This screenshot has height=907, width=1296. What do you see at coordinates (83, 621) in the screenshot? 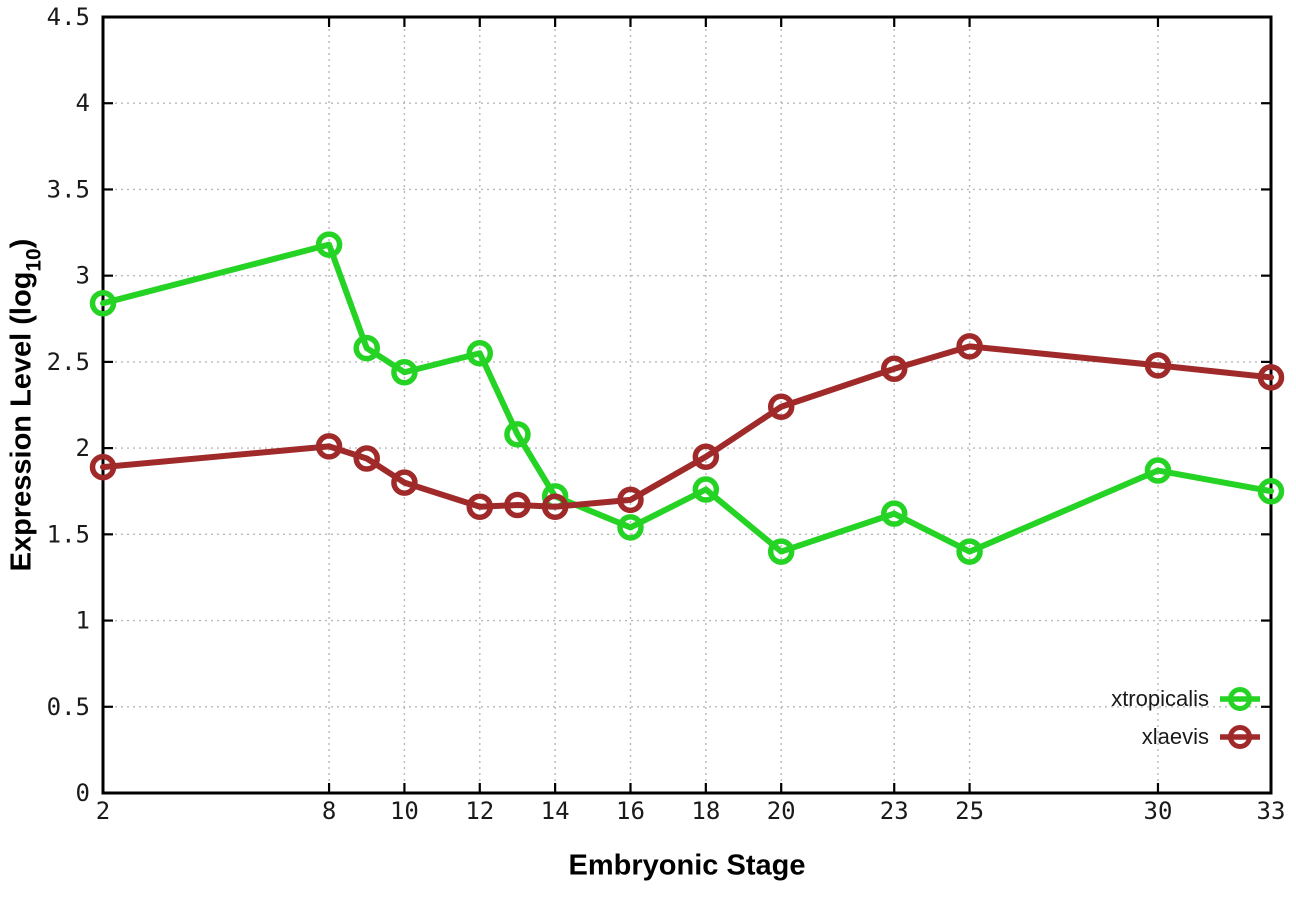
I see `y-tick-label-1: 1` at bounding box center [83, 621].